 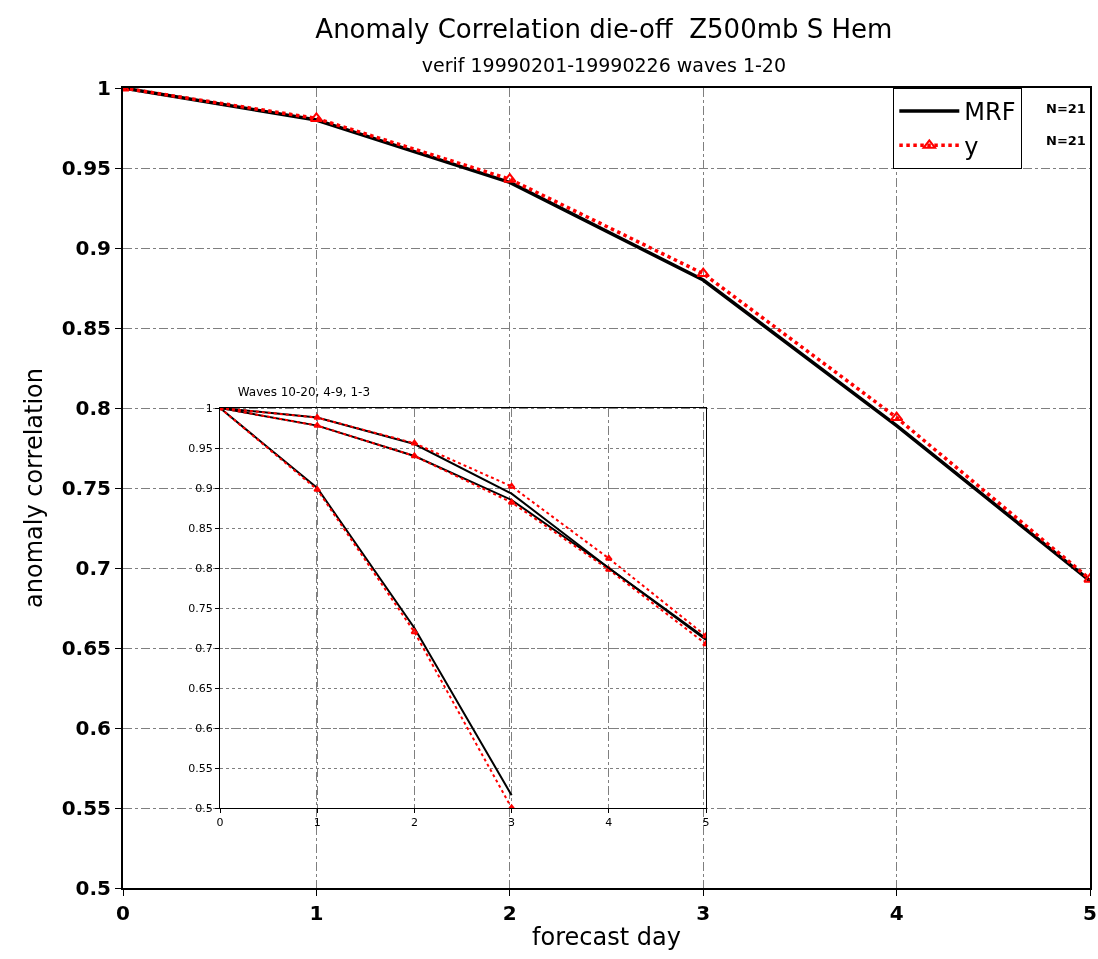 I want to click on chart-title: Waves 10-20, 4-9, 1-3, so click(x=304, y=391).